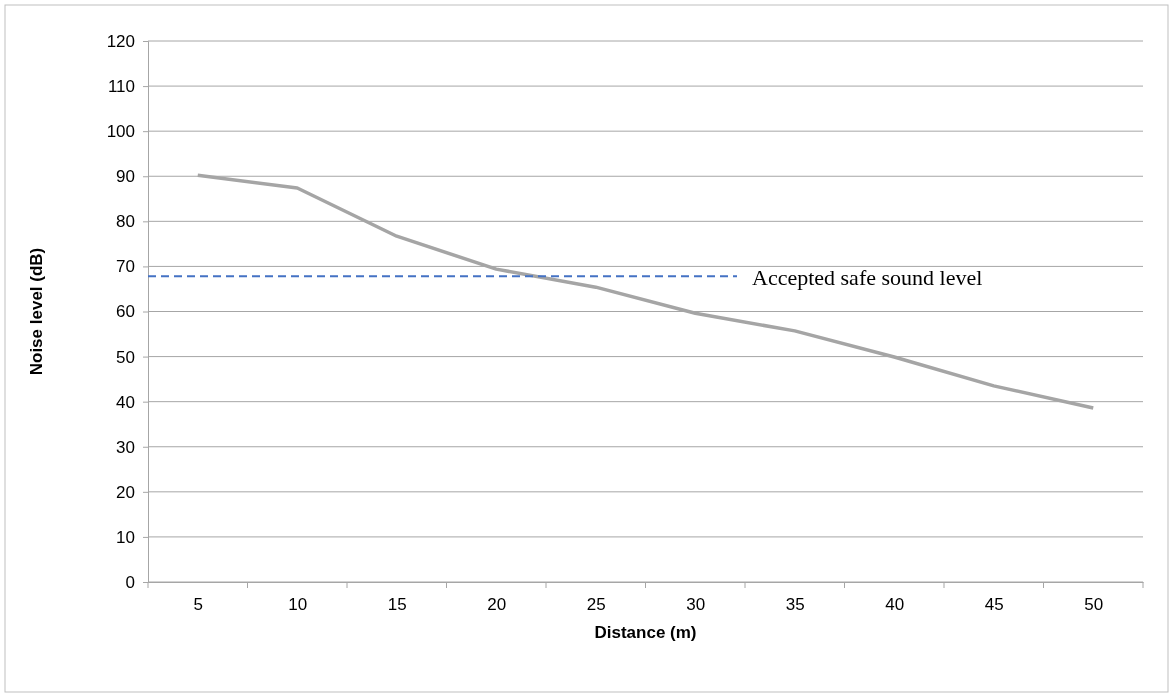 This screenshot has width=1173, height=697. I want to click on y-tick-label: 10, so click(125, 537).